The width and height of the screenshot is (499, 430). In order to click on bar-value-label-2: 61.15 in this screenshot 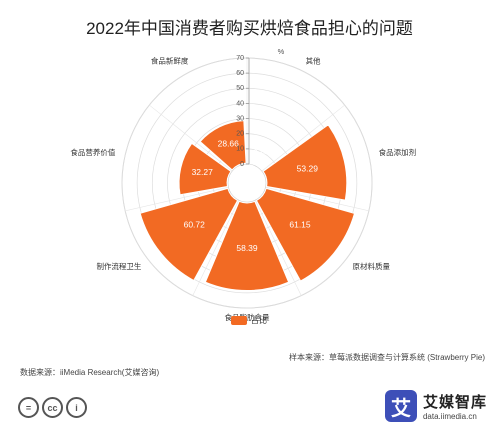, I will do `click(300, 225)`.